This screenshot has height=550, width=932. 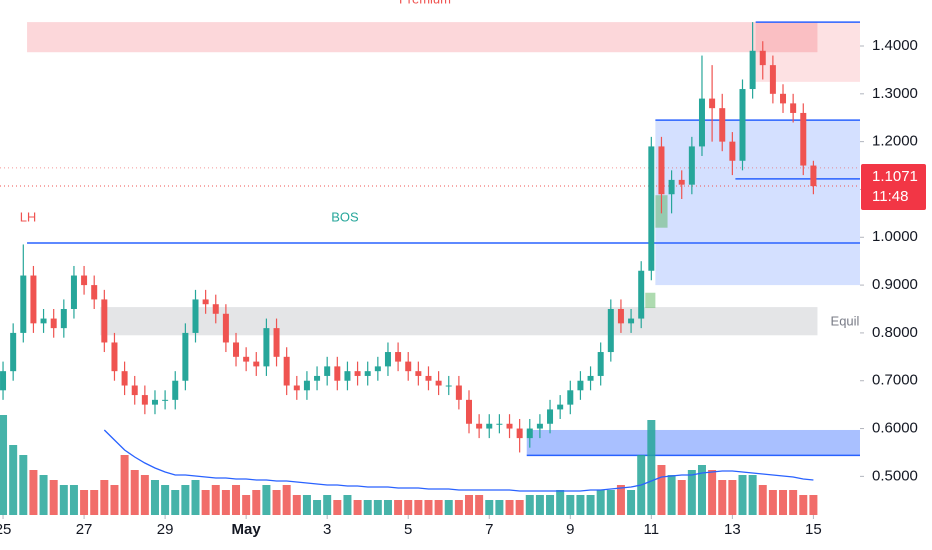 I want to click on x-tick-label: 5, so click(x=408, y=529).